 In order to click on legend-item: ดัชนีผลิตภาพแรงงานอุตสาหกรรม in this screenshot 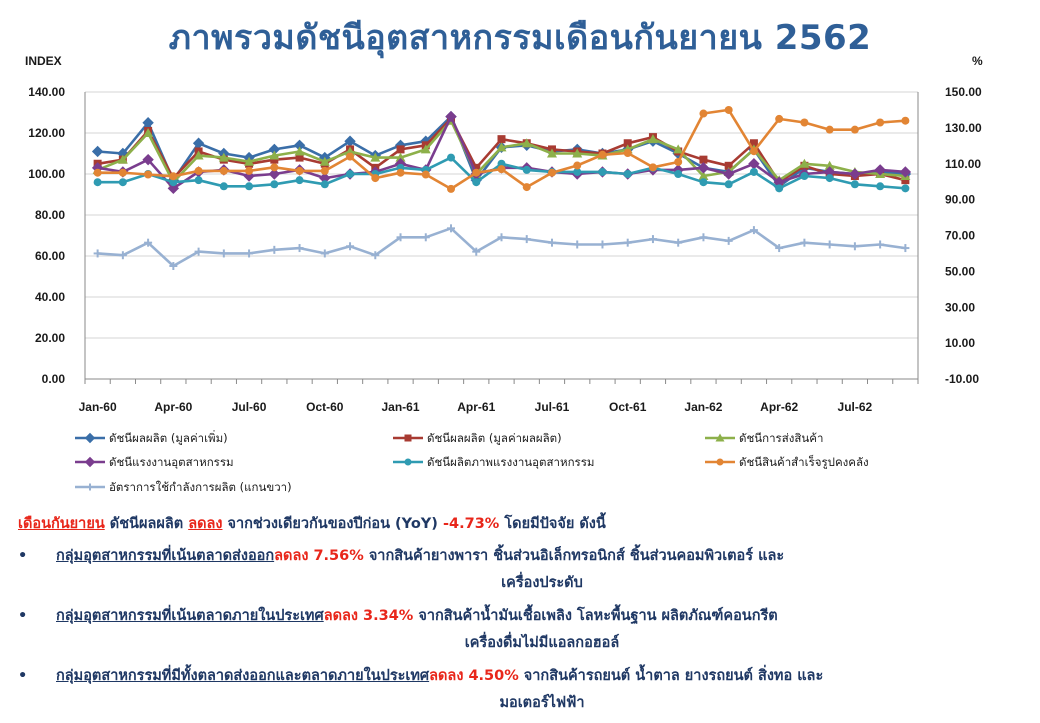, I will do `click(493, 462)`.